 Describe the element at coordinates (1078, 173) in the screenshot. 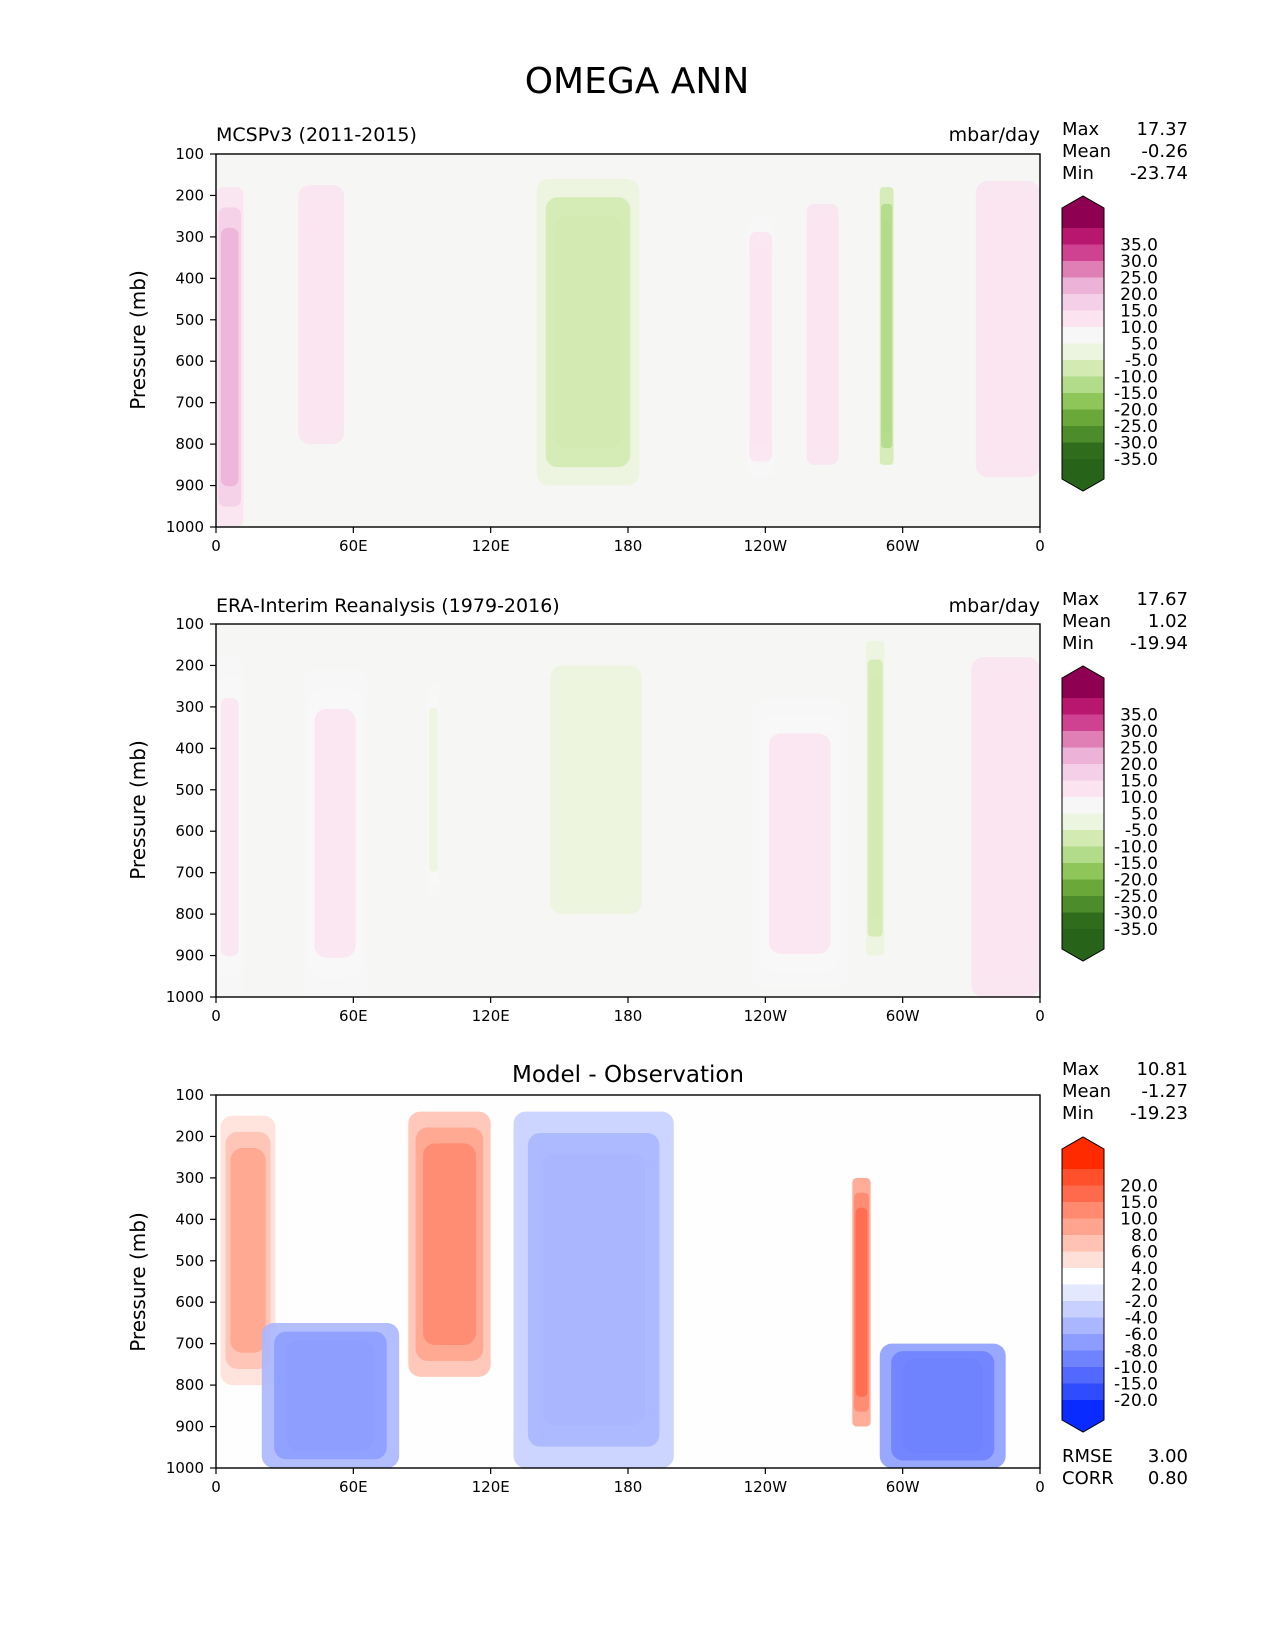

I see `stat-label: Min` at that location.